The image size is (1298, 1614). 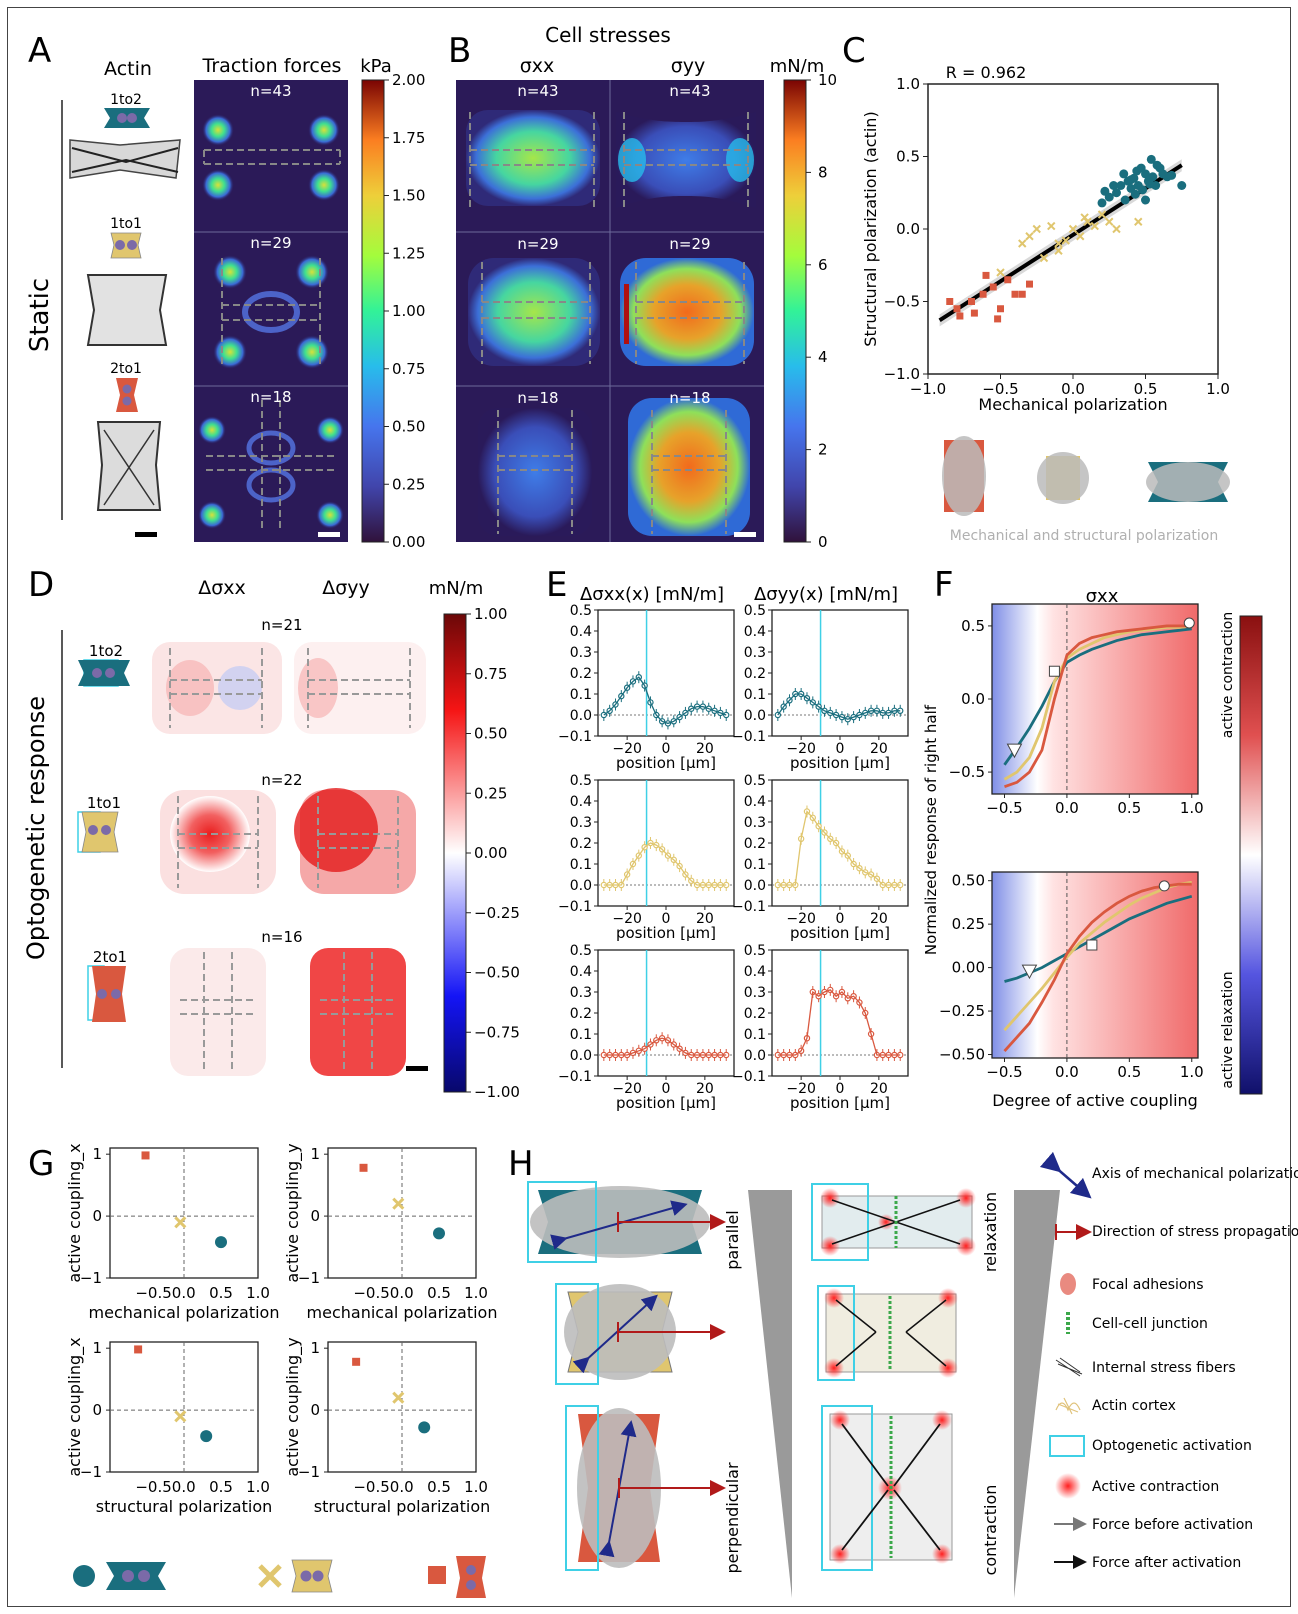 I want to click on stress-cell-xx-1to2, so click(x=533, y=158).